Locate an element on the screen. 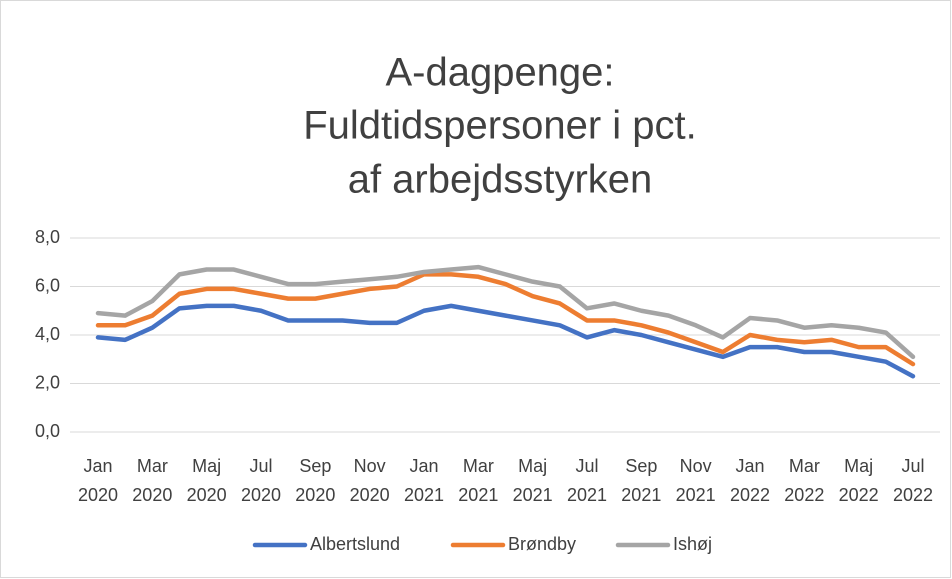 The height and width of the screenshot is (579, 952). x-tick-label: Maj 2022 is located at coordinates (859, 480).